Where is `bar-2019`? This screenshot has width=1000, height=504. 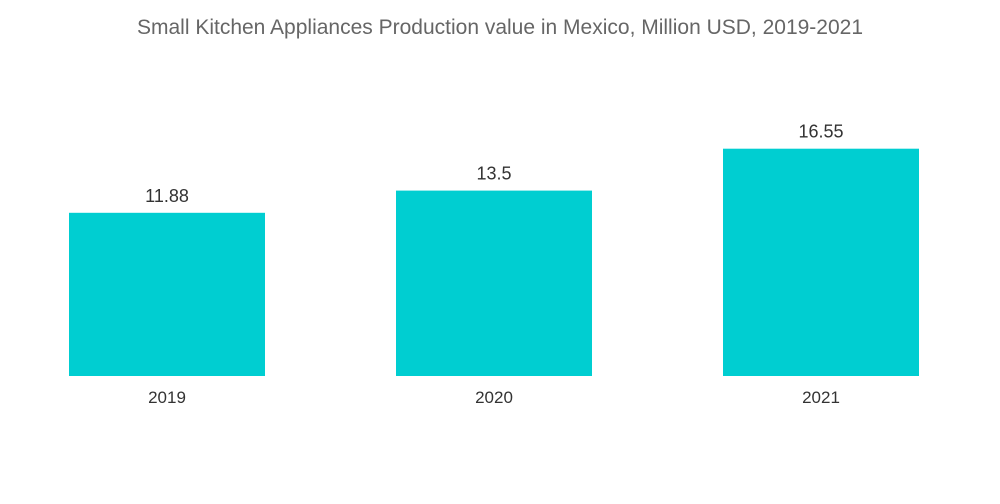
bar-2019 is located at coordinates (167, 294).